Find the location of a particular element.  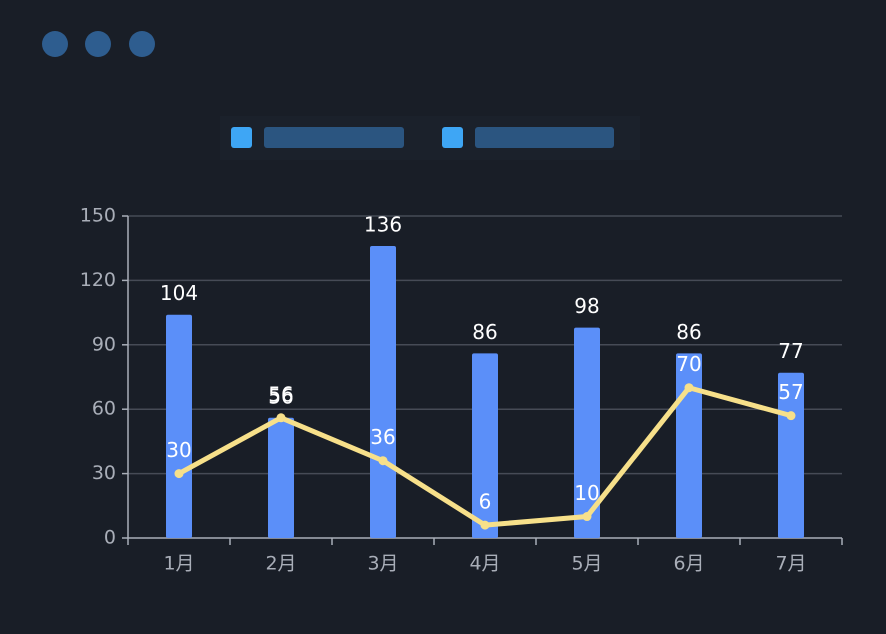

y-tick-label: 30 is located at coordinates (104, 473).